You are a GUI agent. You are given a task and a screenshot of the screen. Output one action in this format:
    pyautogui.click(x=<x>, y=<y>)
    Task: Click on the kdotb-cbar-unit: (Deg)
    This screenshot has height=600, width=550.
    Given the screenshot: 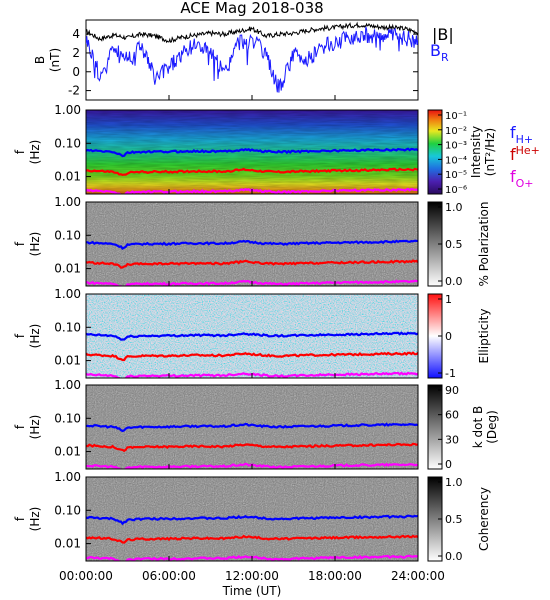 What is the action you would take?
    pyautogui.click(x=492, y=427)
    